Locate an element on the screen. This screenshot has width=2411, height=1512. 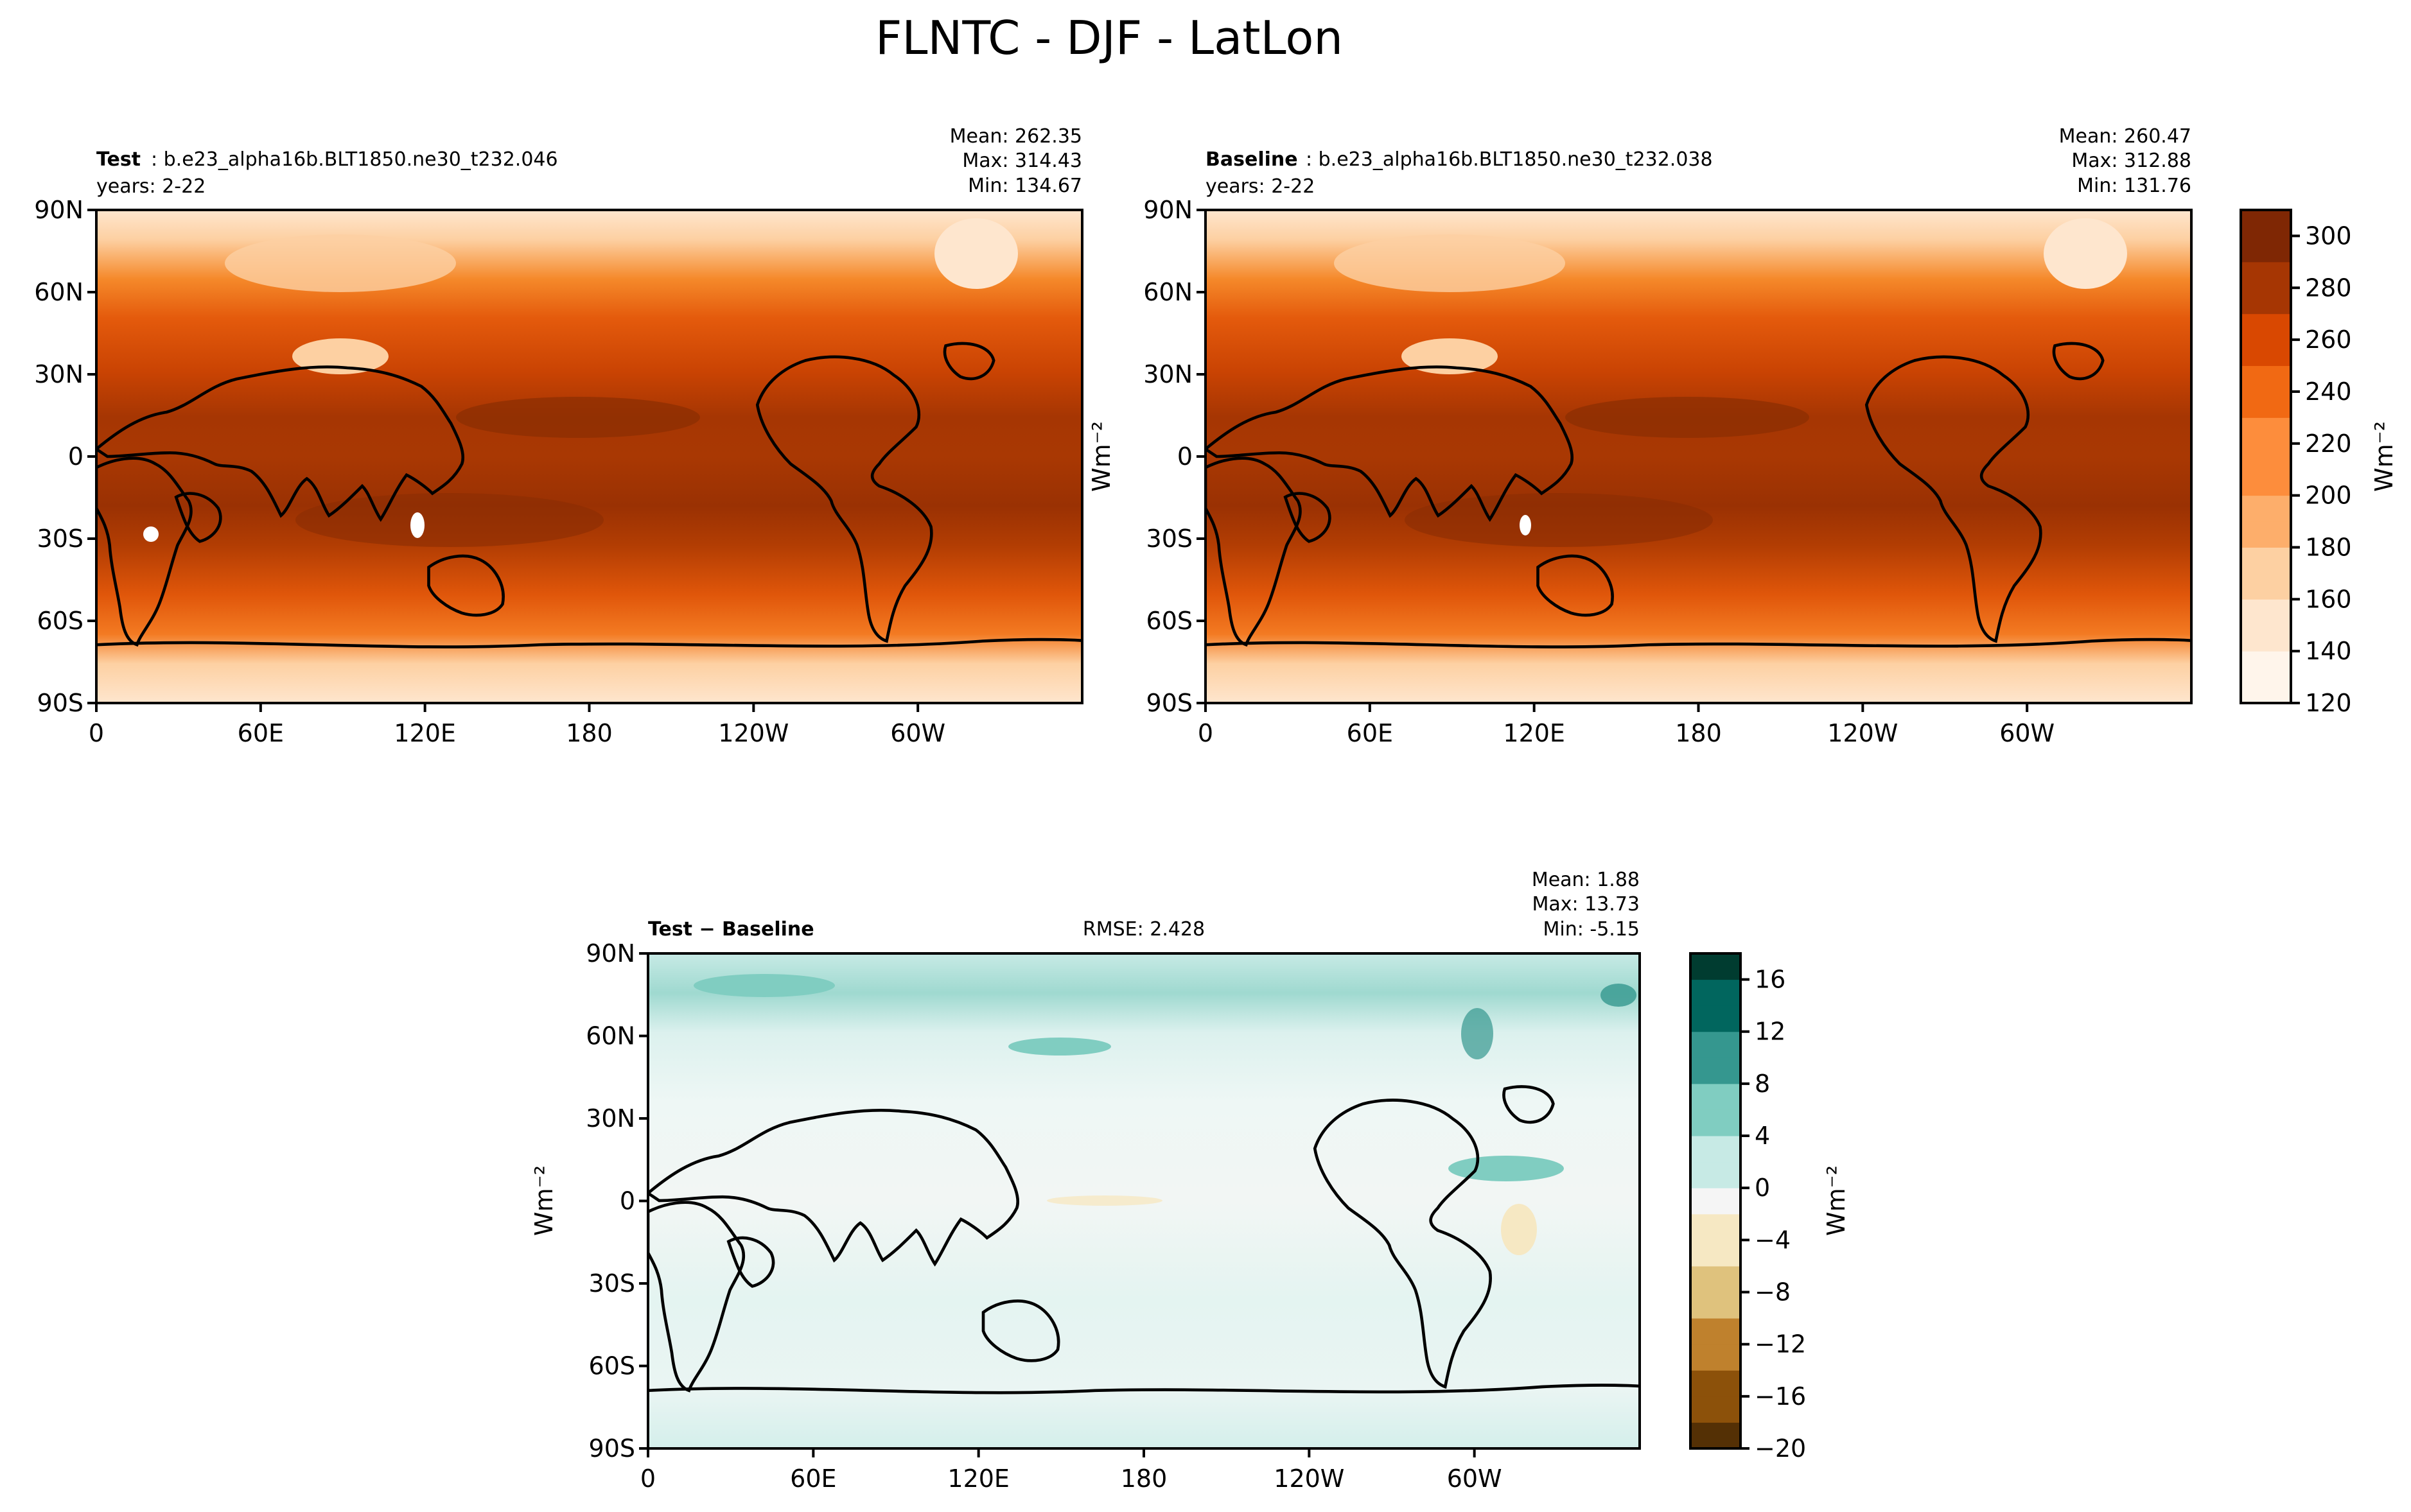
colorbar-main-label: 240 is located at coordinates (2328, 392).